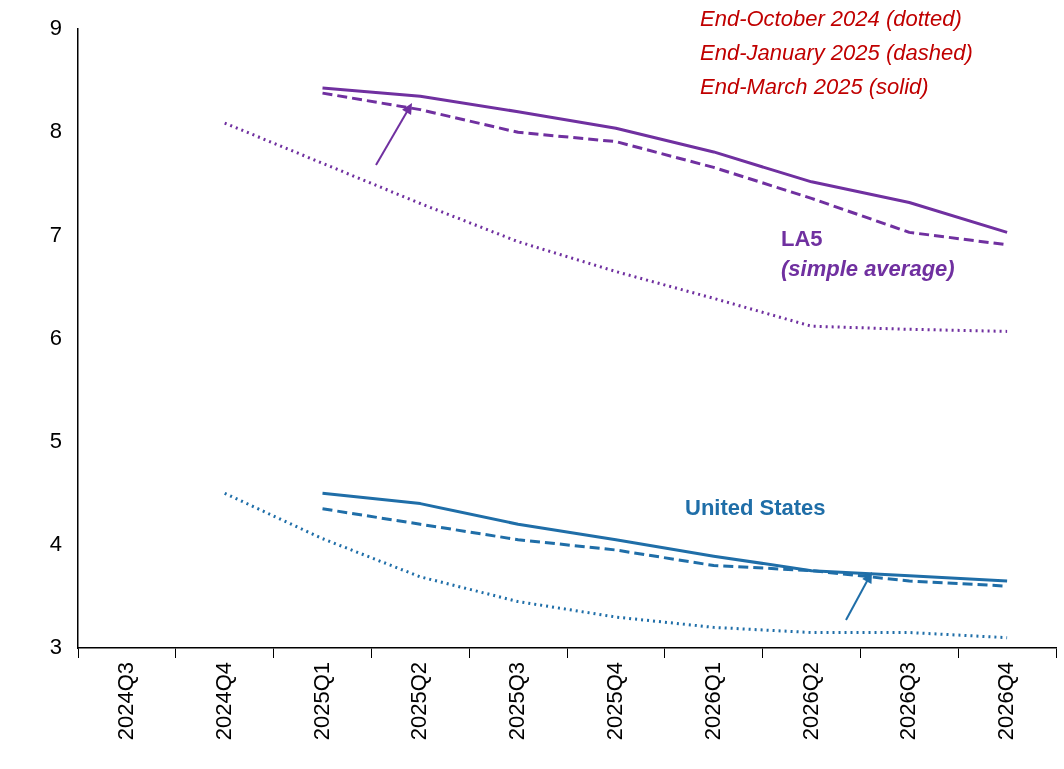  Describe the element at coordinates (712, 701) in the screenshot. I see `x-tick-label: 2026Q1` at that location.